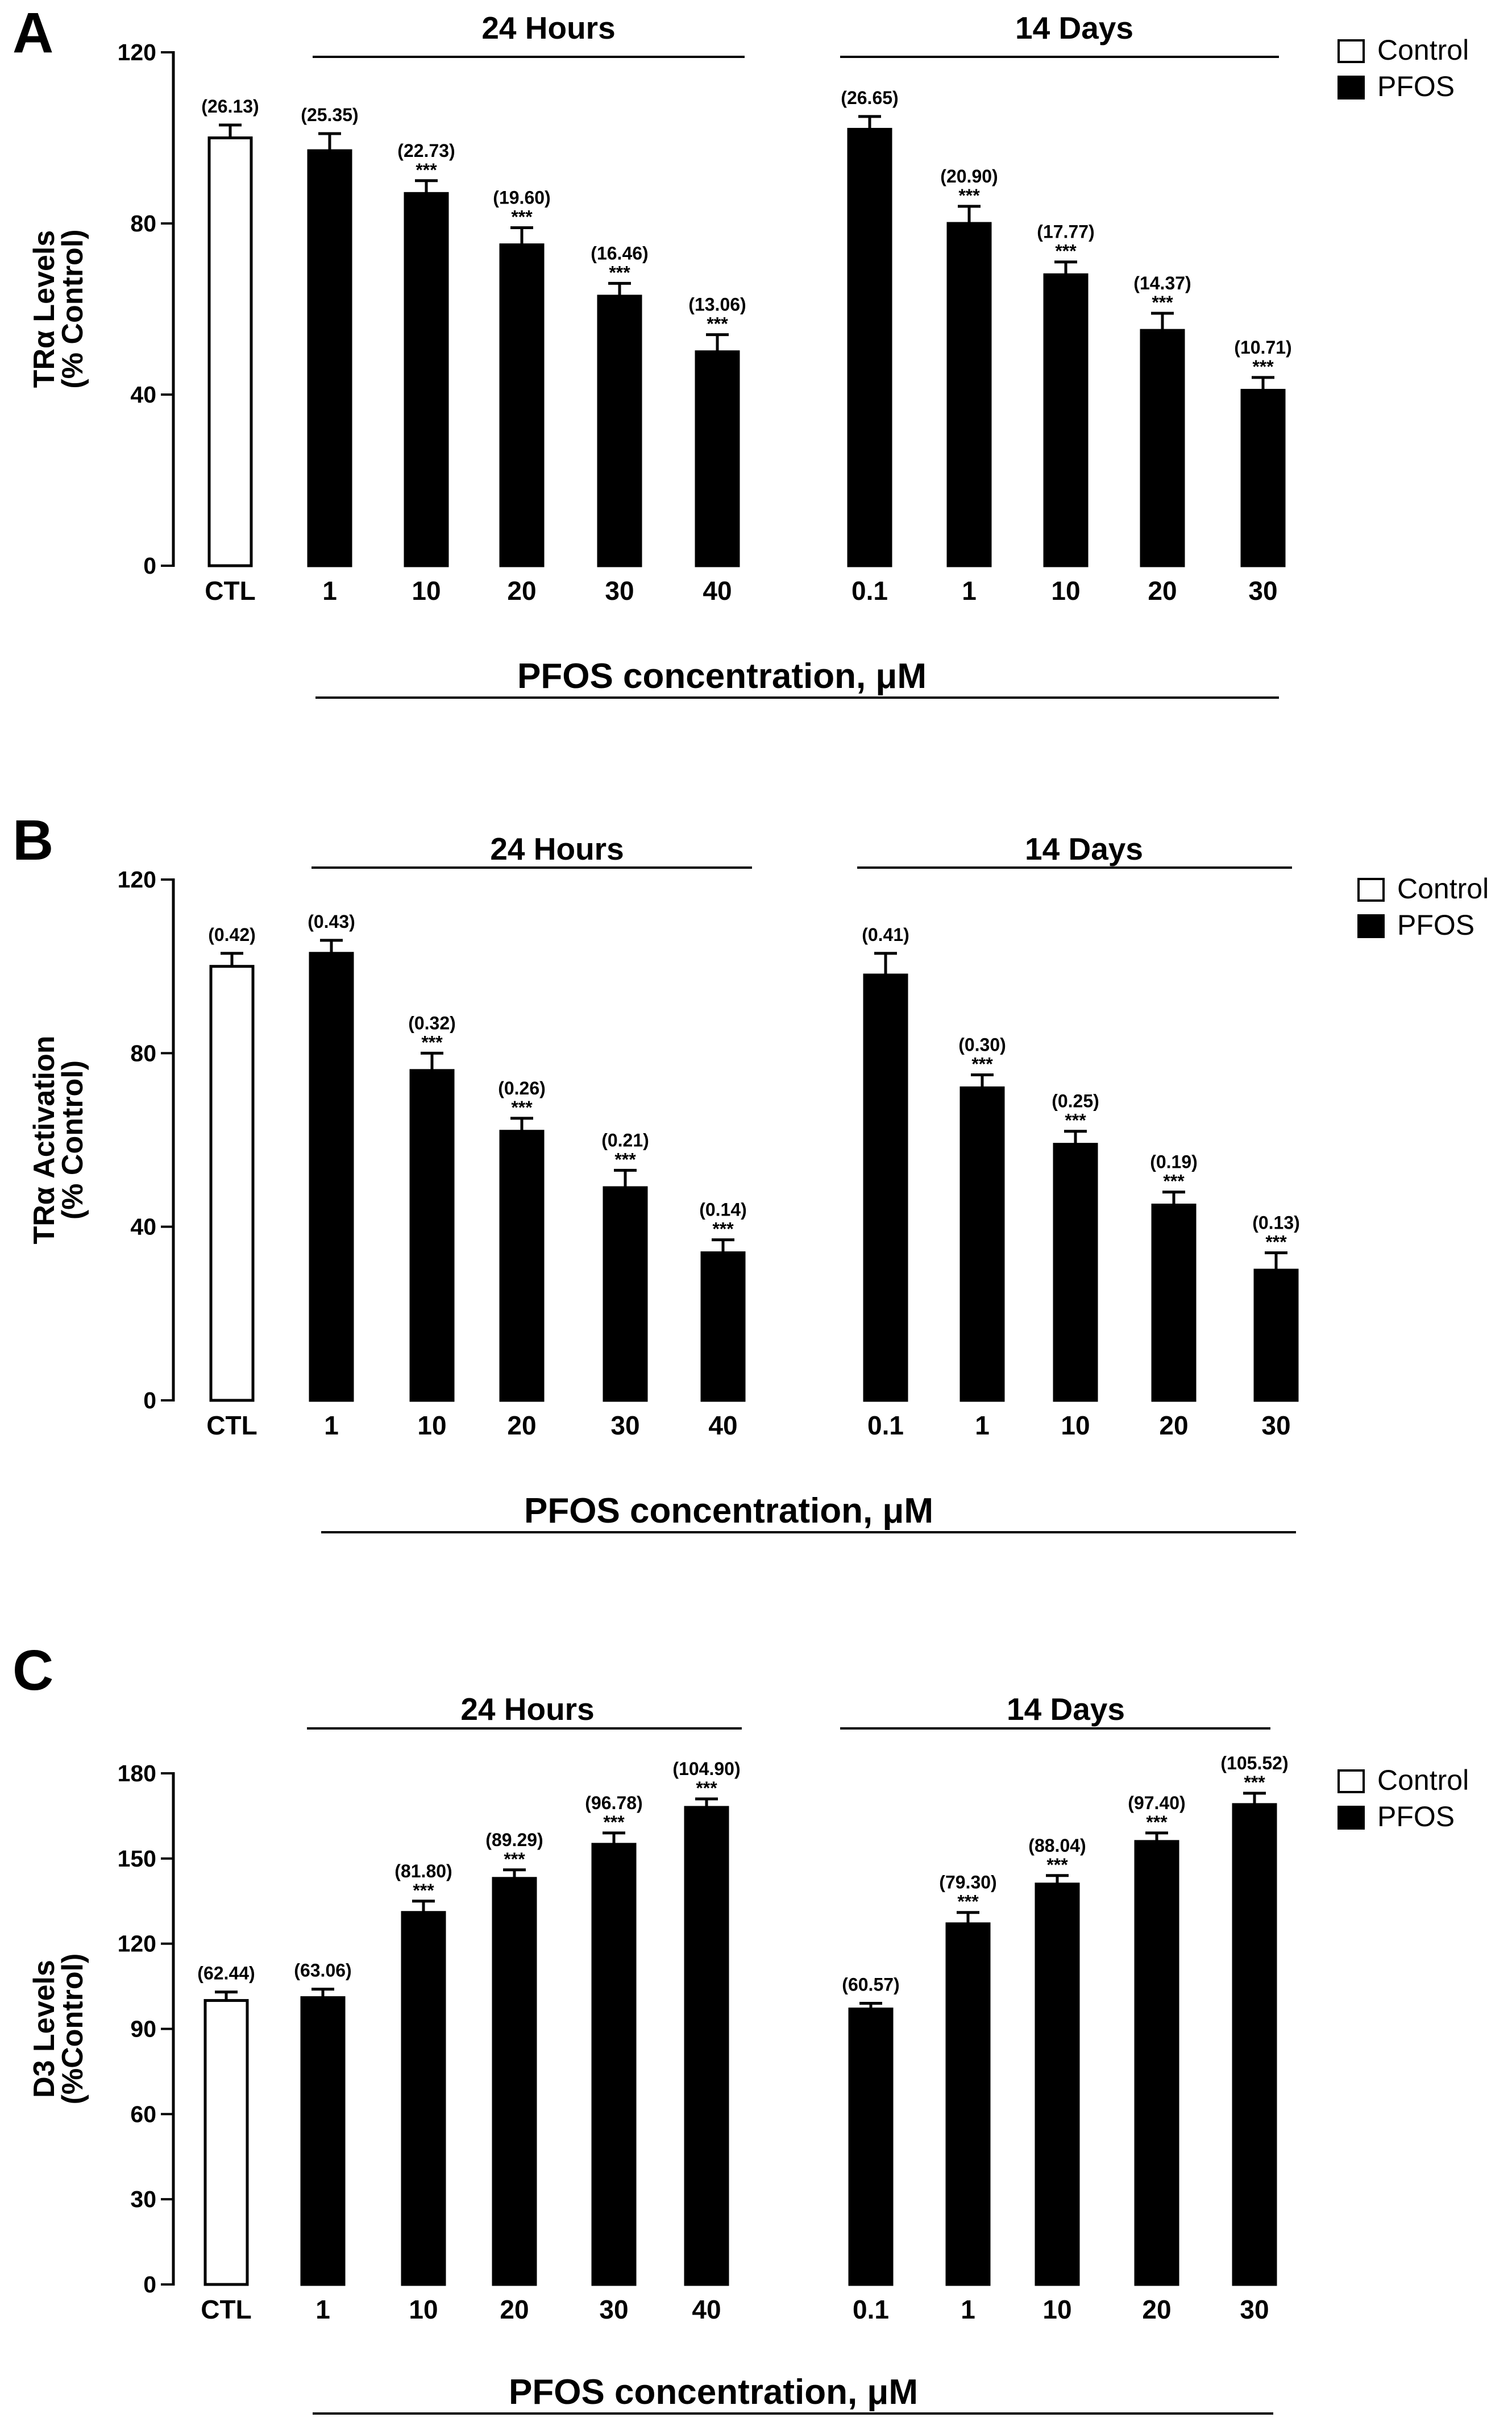 Image resolution: width=1512 pixels, height=2430 pixels. Describe the element at coordinates (149, 566) in the screenshot. I see `y-tick-label: 0` at that location.